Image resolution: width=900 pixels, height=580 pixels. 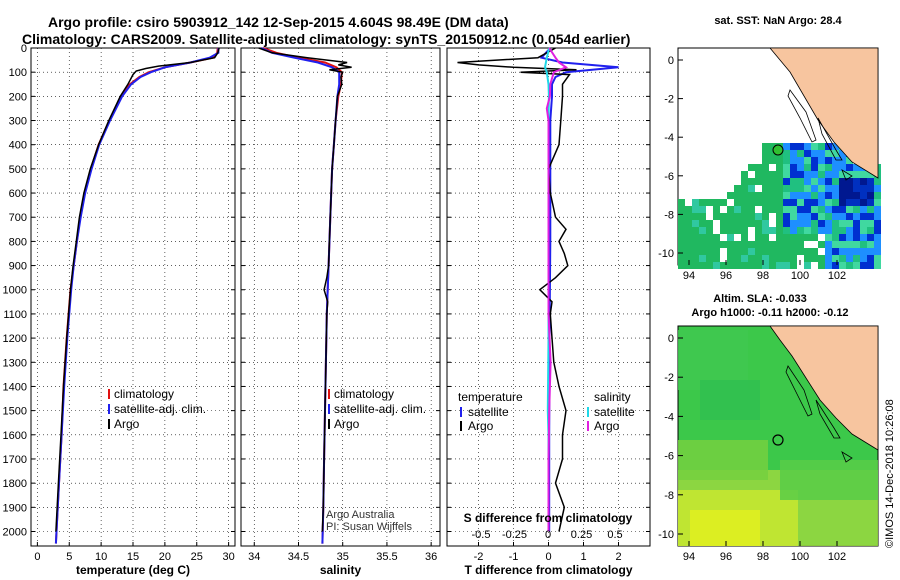 What do you see at coordinates (726, 557) in the screenshot?
I see `map-x-tick-label: 96` at bounding box center [726, 557].